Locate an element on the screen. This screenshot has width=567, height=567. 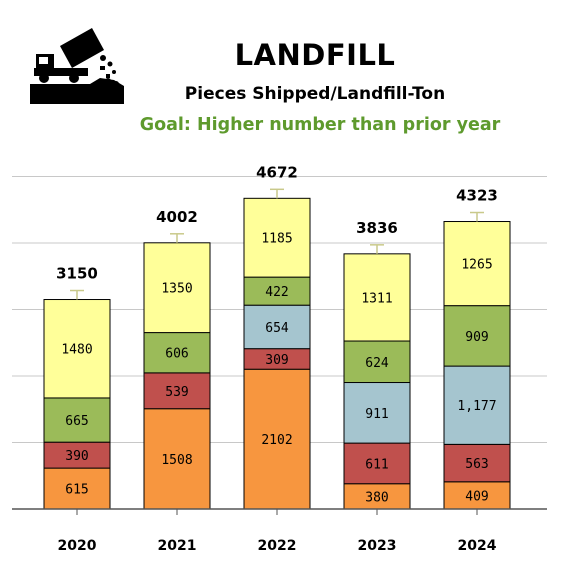
segment-value-label: 611 is located at coordinates (376, 464).